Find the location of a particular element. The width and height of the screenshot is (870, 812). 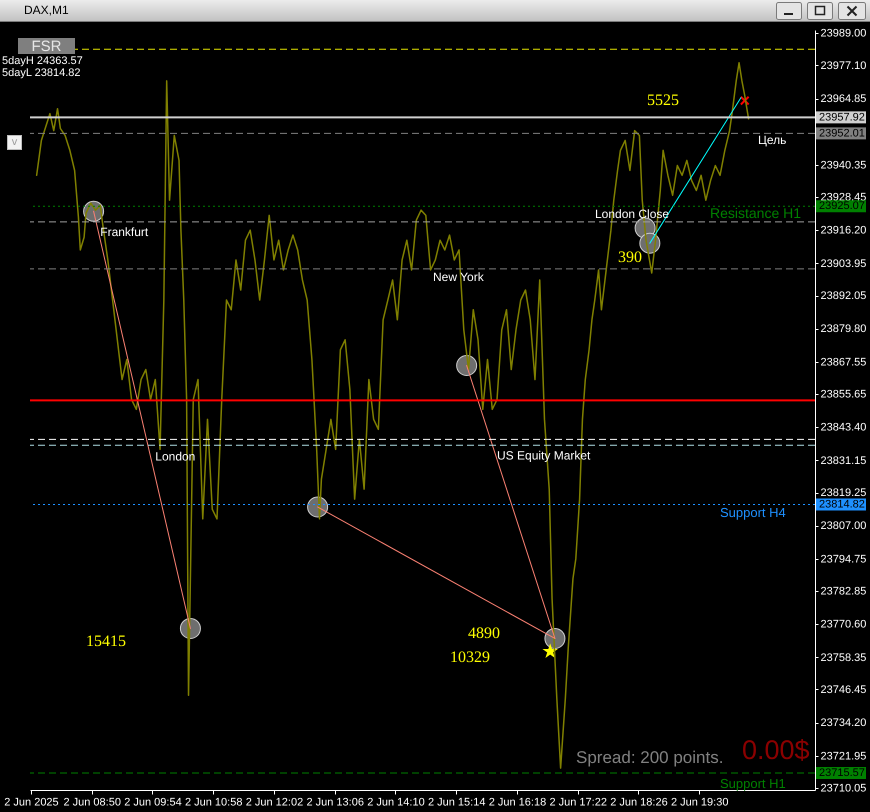

annotation: 5525 is located at coordinates (663, 100).